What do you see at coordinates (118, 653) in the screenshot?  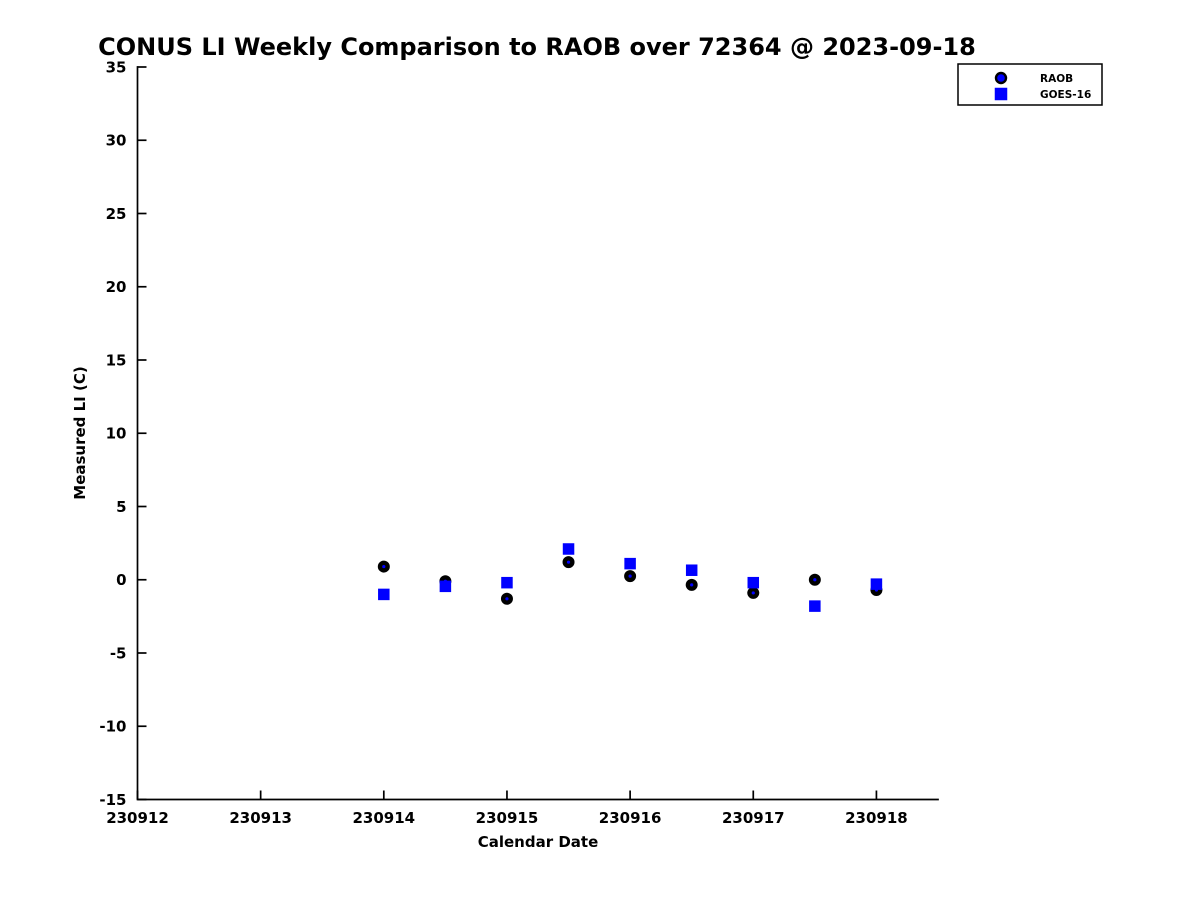 I see `y-tick-label: -5` at bounding box center [118, 653].